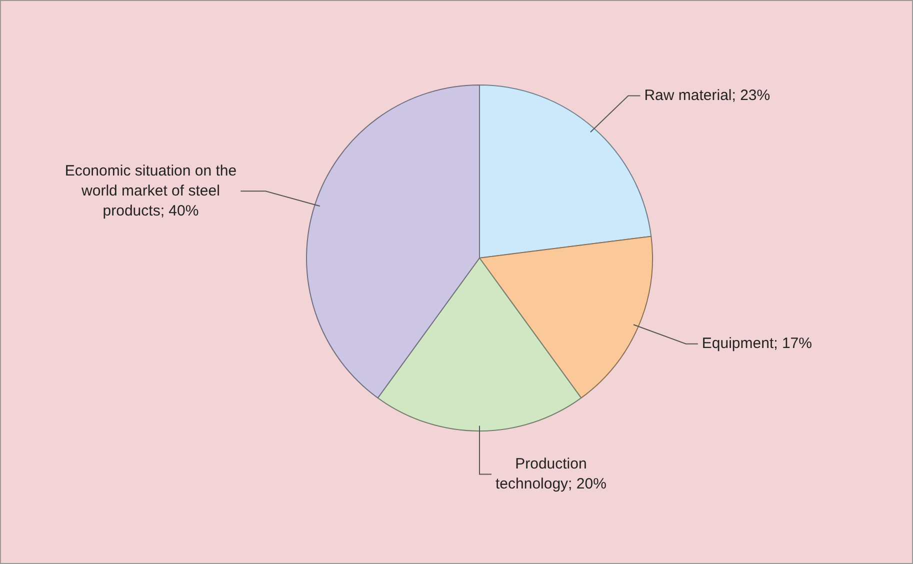 This screenshot has width=913, height=564. What do you see at coordinates (707, 95) in the screenshot?
I see `slice-label: Raw material; 23%` at bounding box center [707, 95].